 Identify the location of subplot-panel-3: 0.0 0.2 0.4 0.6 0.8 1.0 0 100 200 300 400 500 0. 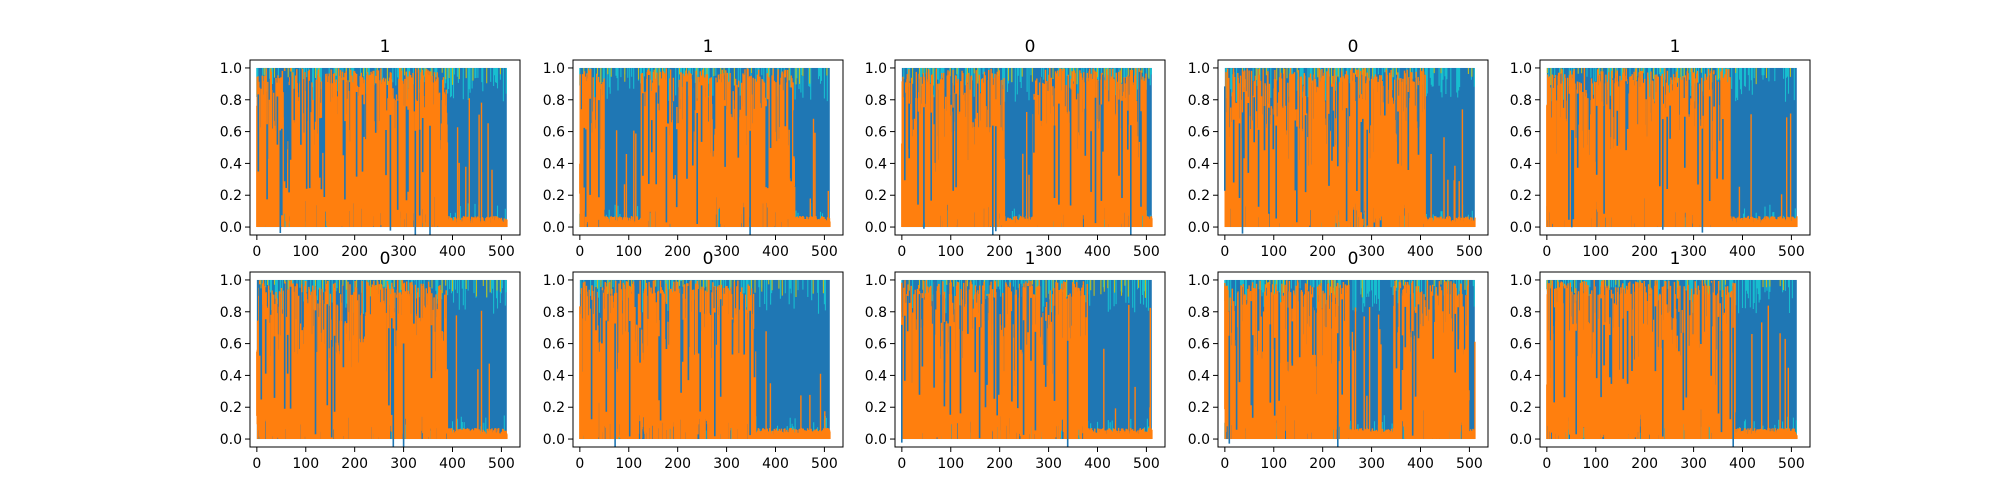
(1015, 148).